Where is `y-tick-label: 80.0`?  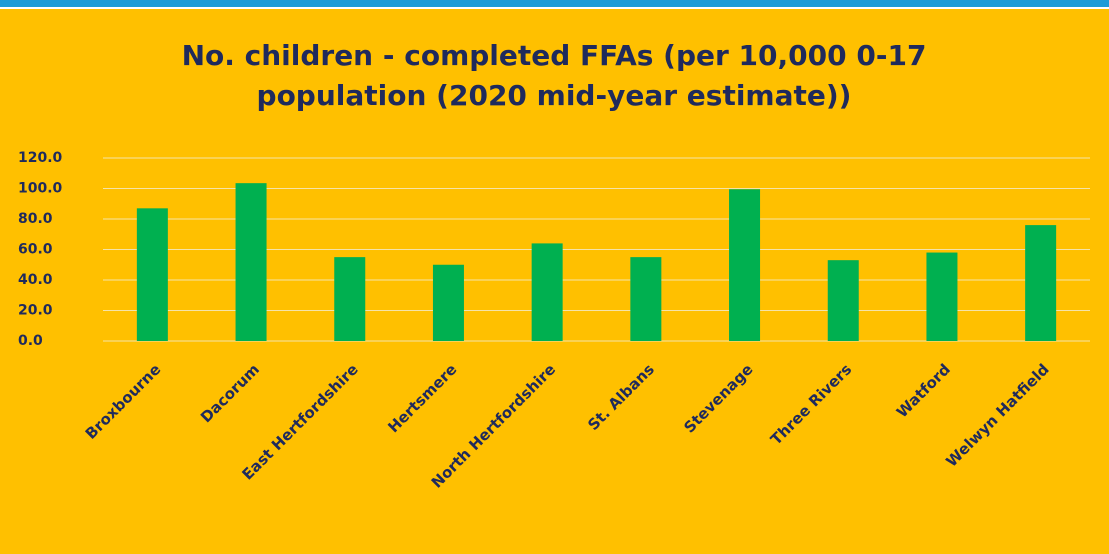
y-tick-label: 80.0 is located at coordinates (35, 219).